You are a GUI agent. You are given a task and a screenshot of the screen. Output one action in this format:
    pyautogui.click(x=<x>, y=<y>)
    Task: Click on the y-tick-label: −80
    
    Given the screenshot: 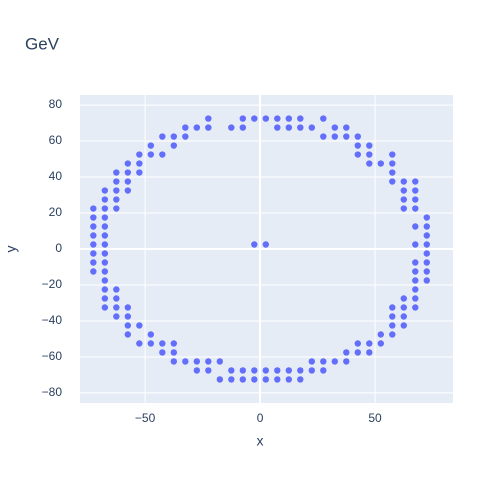 What is the action you would take?
    pyautogui.click(x=52, y=392)
    